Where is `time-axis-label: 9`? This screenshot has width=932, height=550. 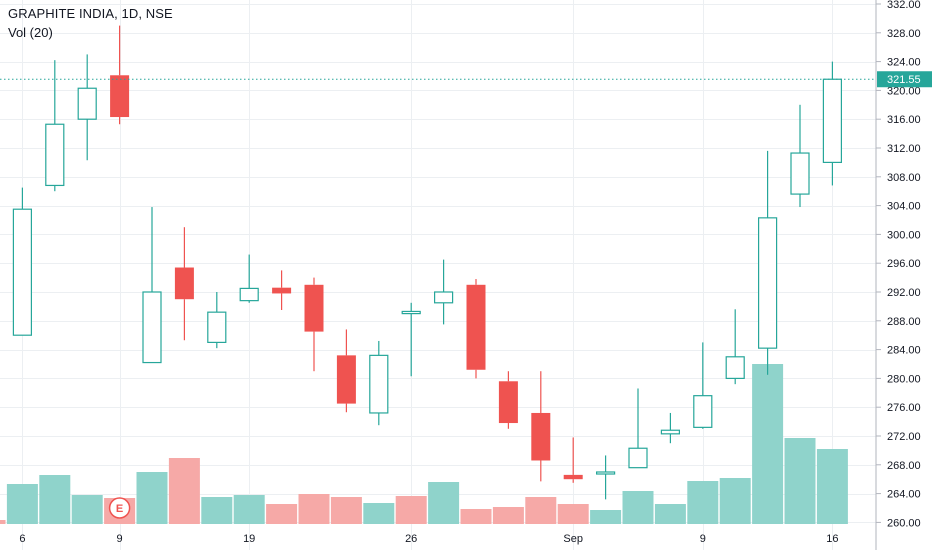
time-axis-label: 9 is located at coordinates (120, 539).